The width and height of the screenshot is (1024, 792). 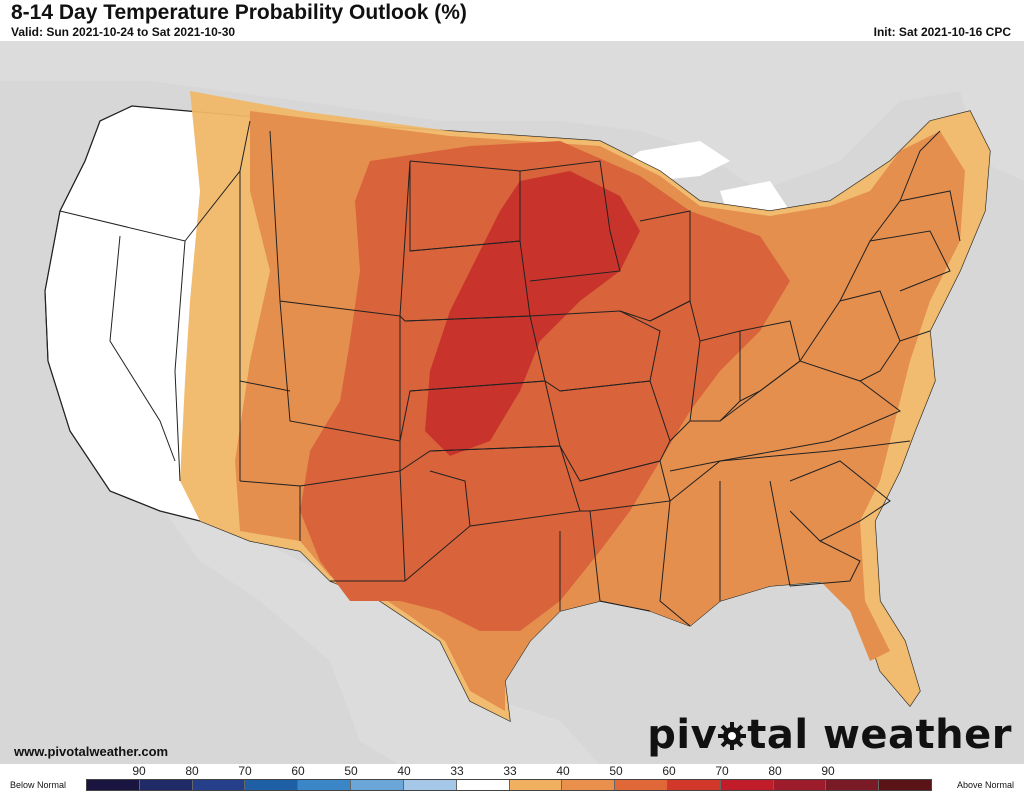 What do you see at coordinates (123, 32) in the screenshot?
I see `valid-period: Valid: Sun 2021-10-24 to Sat 2021-10-30` at bounding box center [123, 32].